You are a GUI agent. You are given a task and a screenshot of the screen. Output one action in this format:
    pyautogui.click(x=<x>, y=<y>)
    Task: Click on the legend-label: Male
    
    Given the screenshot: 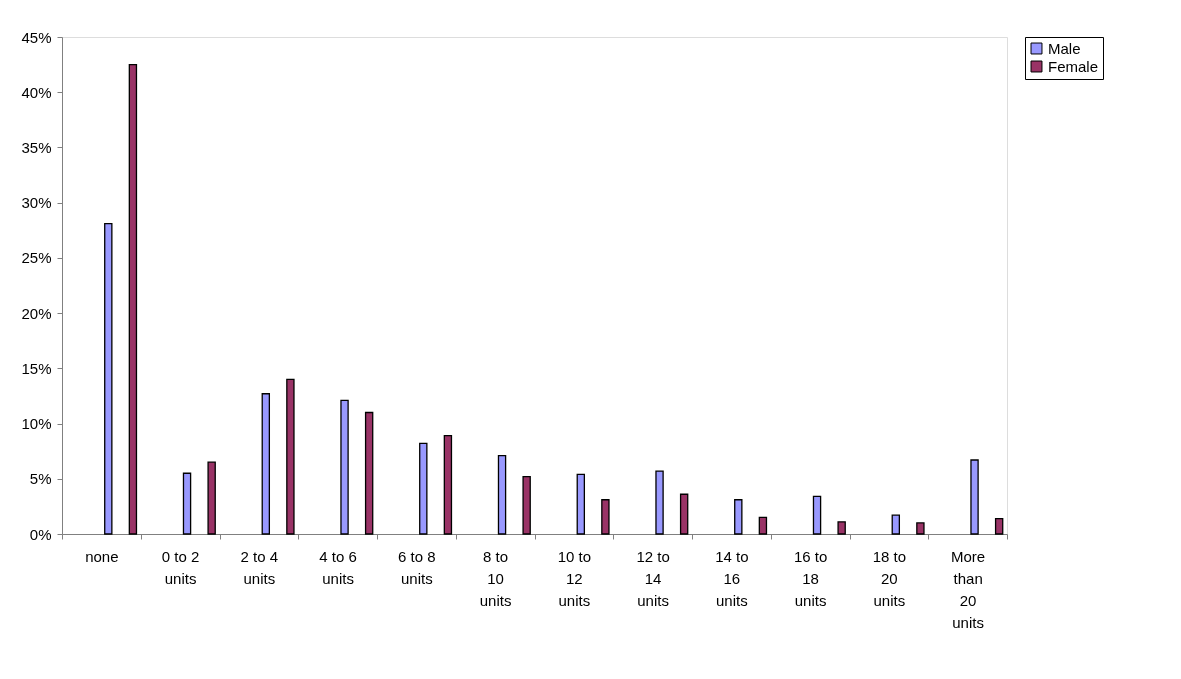 What is the action you would take?
    pyautogui.click(x=1064, y=48)
    